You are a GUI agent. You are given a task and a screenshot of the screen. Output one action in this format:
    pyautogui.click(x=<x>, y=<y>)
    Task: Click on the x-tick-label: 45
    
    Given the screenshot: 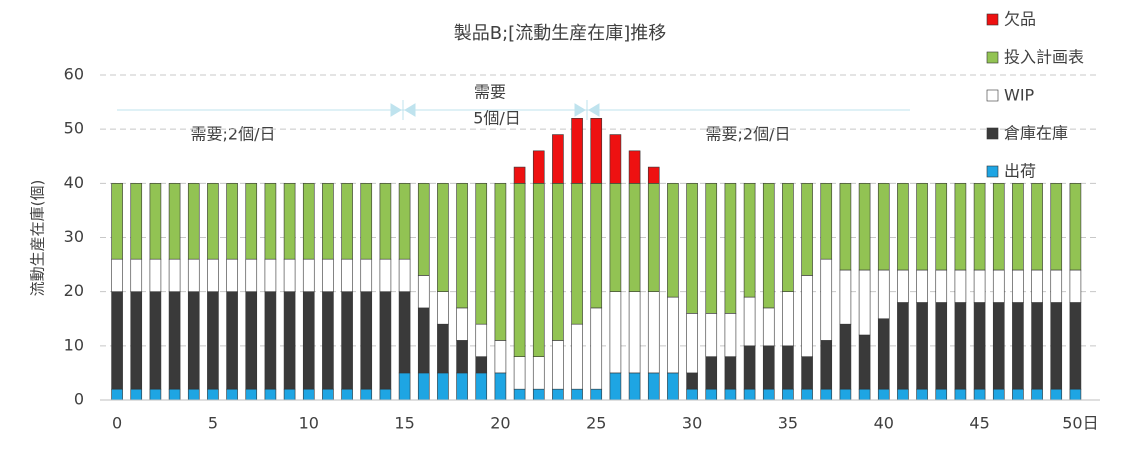 What is the action you would take?
    pyautogui.click(x=979, y=423)
    